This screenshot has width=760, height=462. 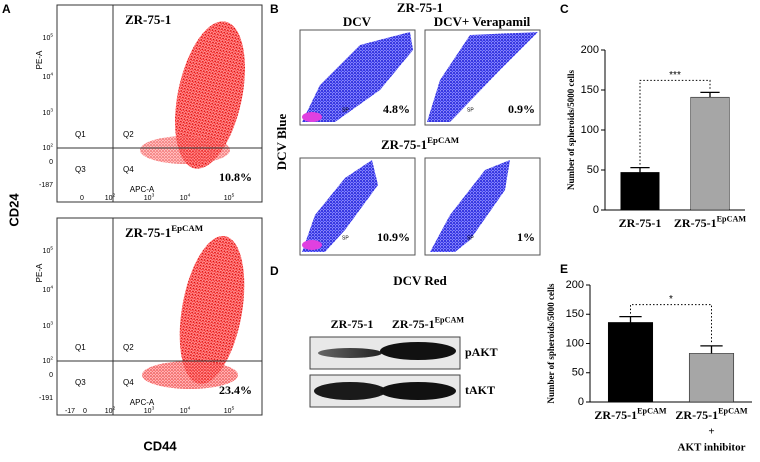 I want to click on lane-label: ZR-75-1, so click(x=352, y=324).